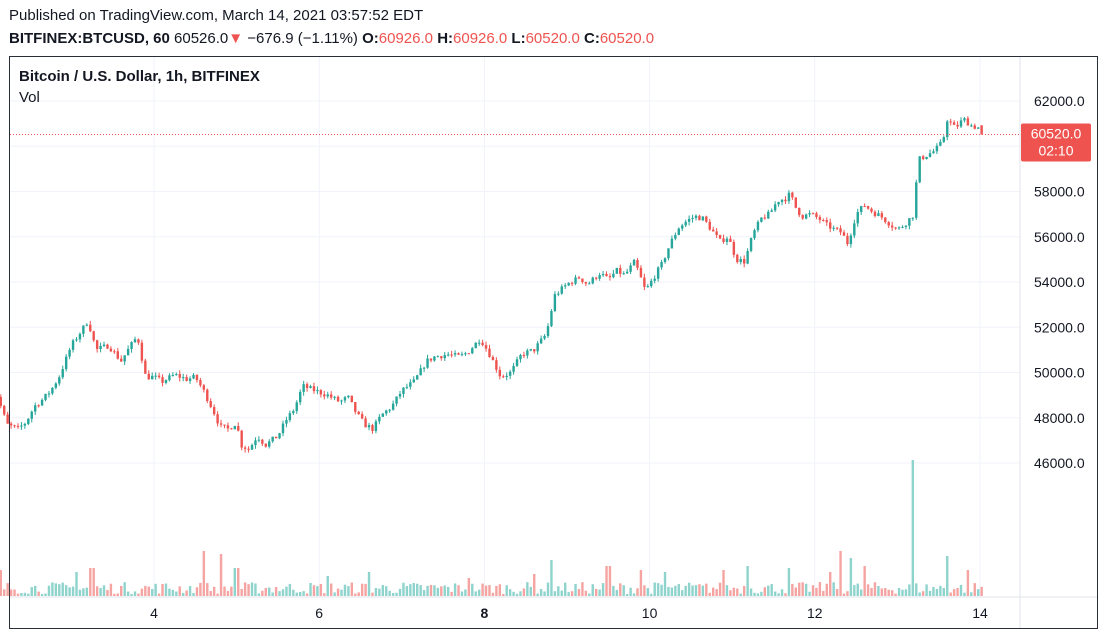  I want to click on open-label: O:, so click(370, 38).